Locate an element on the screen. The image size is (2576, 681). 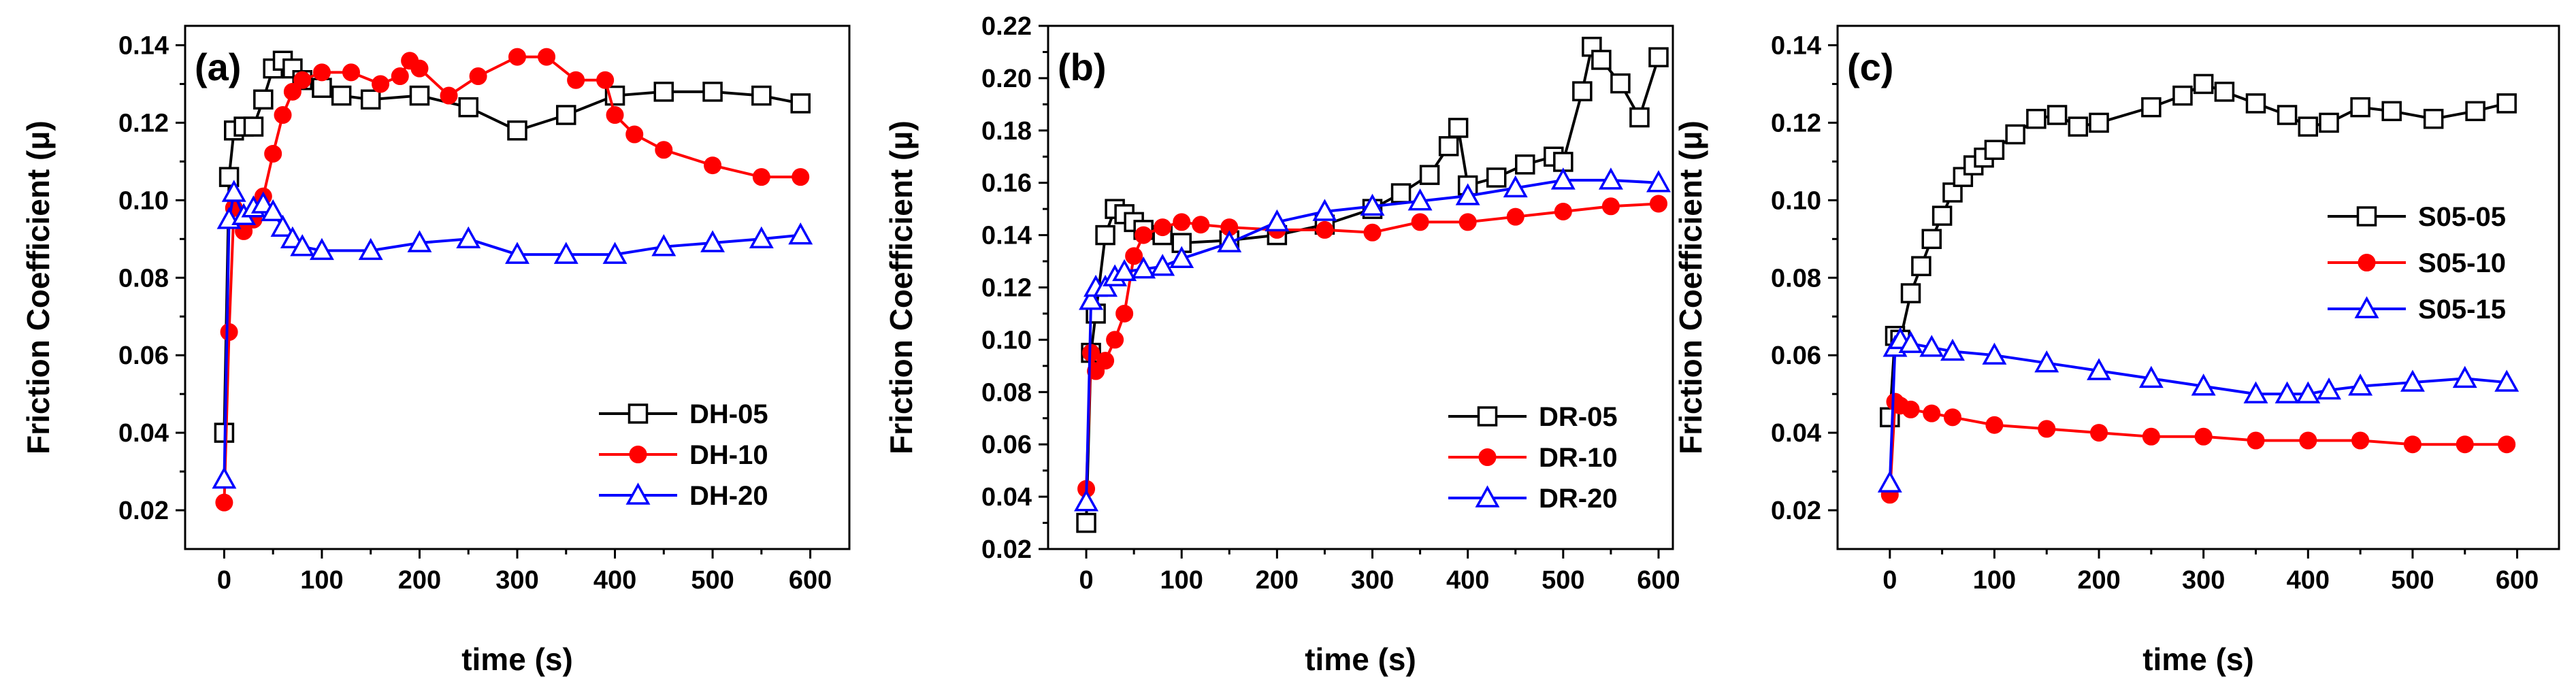
legend: DH-05 DH-10 DH-20 is located at coordinates (683, 455).